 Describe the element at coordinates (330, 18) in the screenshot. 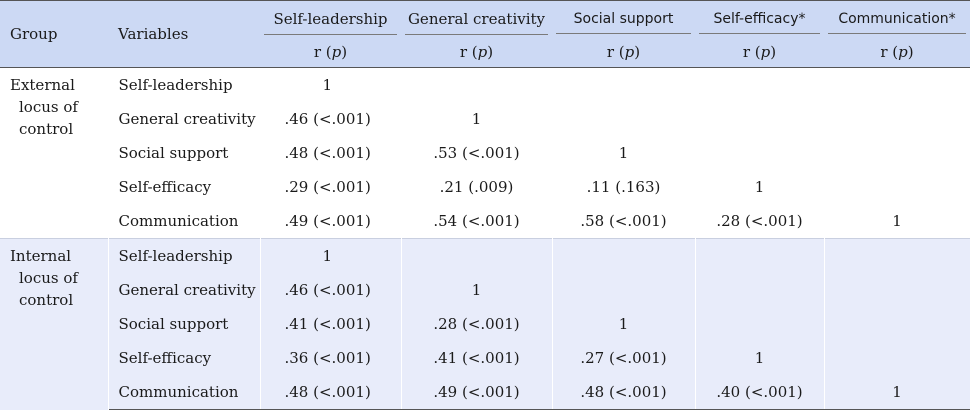

I see `header-self-leadership: Self-leadership` at that location.